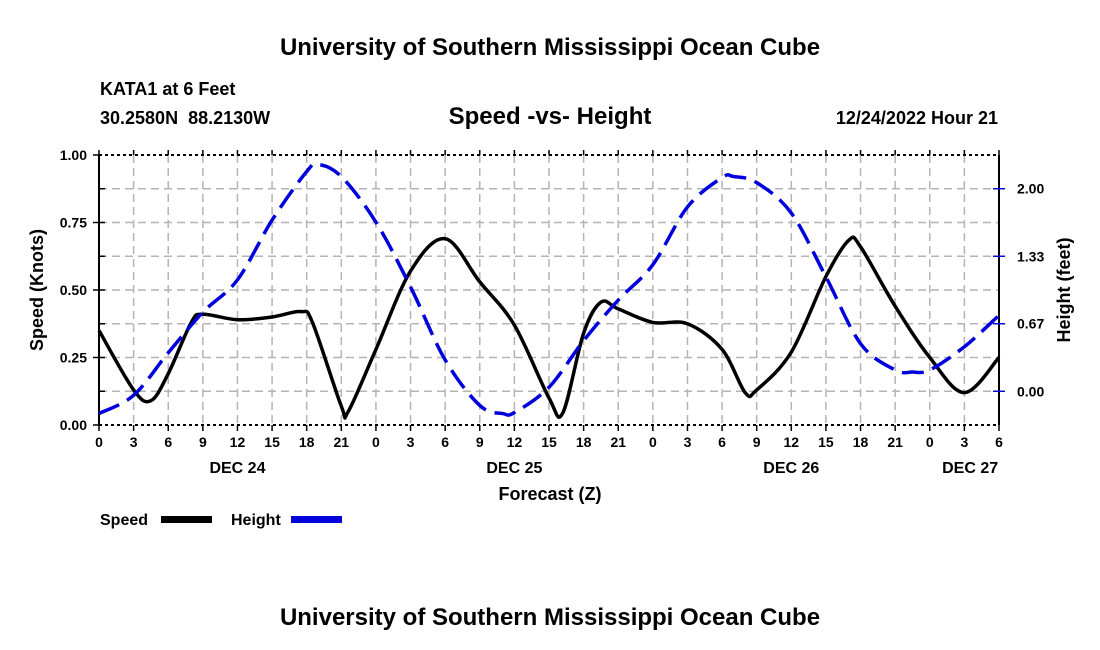 Image resolution: width=1100 pixels, height=650 pixels. Describe the element at coordinates (256, 520) in the screenshot. I see `legend-height-label: Height` at that location.